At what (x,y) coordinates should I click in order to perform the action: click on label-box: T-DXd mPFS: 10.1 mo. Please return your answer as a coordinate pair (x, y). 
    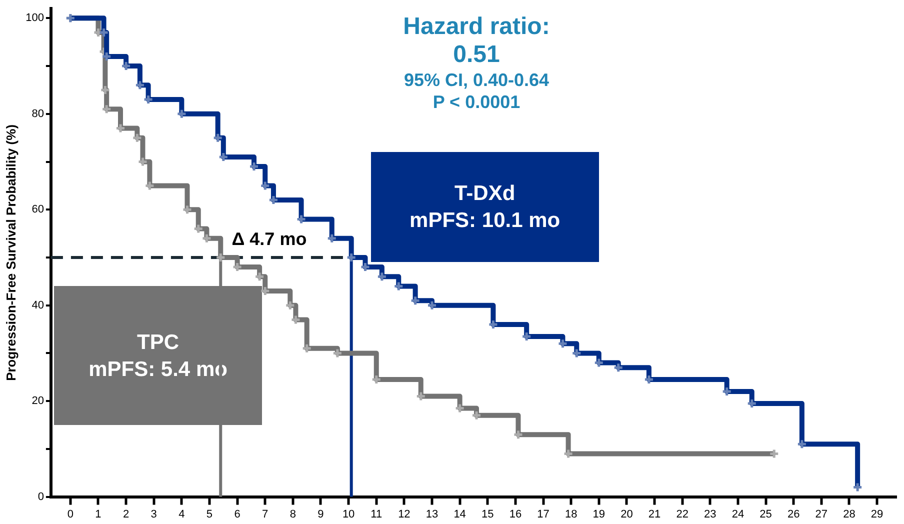
    Looking at the image, I should click on (484, 207).